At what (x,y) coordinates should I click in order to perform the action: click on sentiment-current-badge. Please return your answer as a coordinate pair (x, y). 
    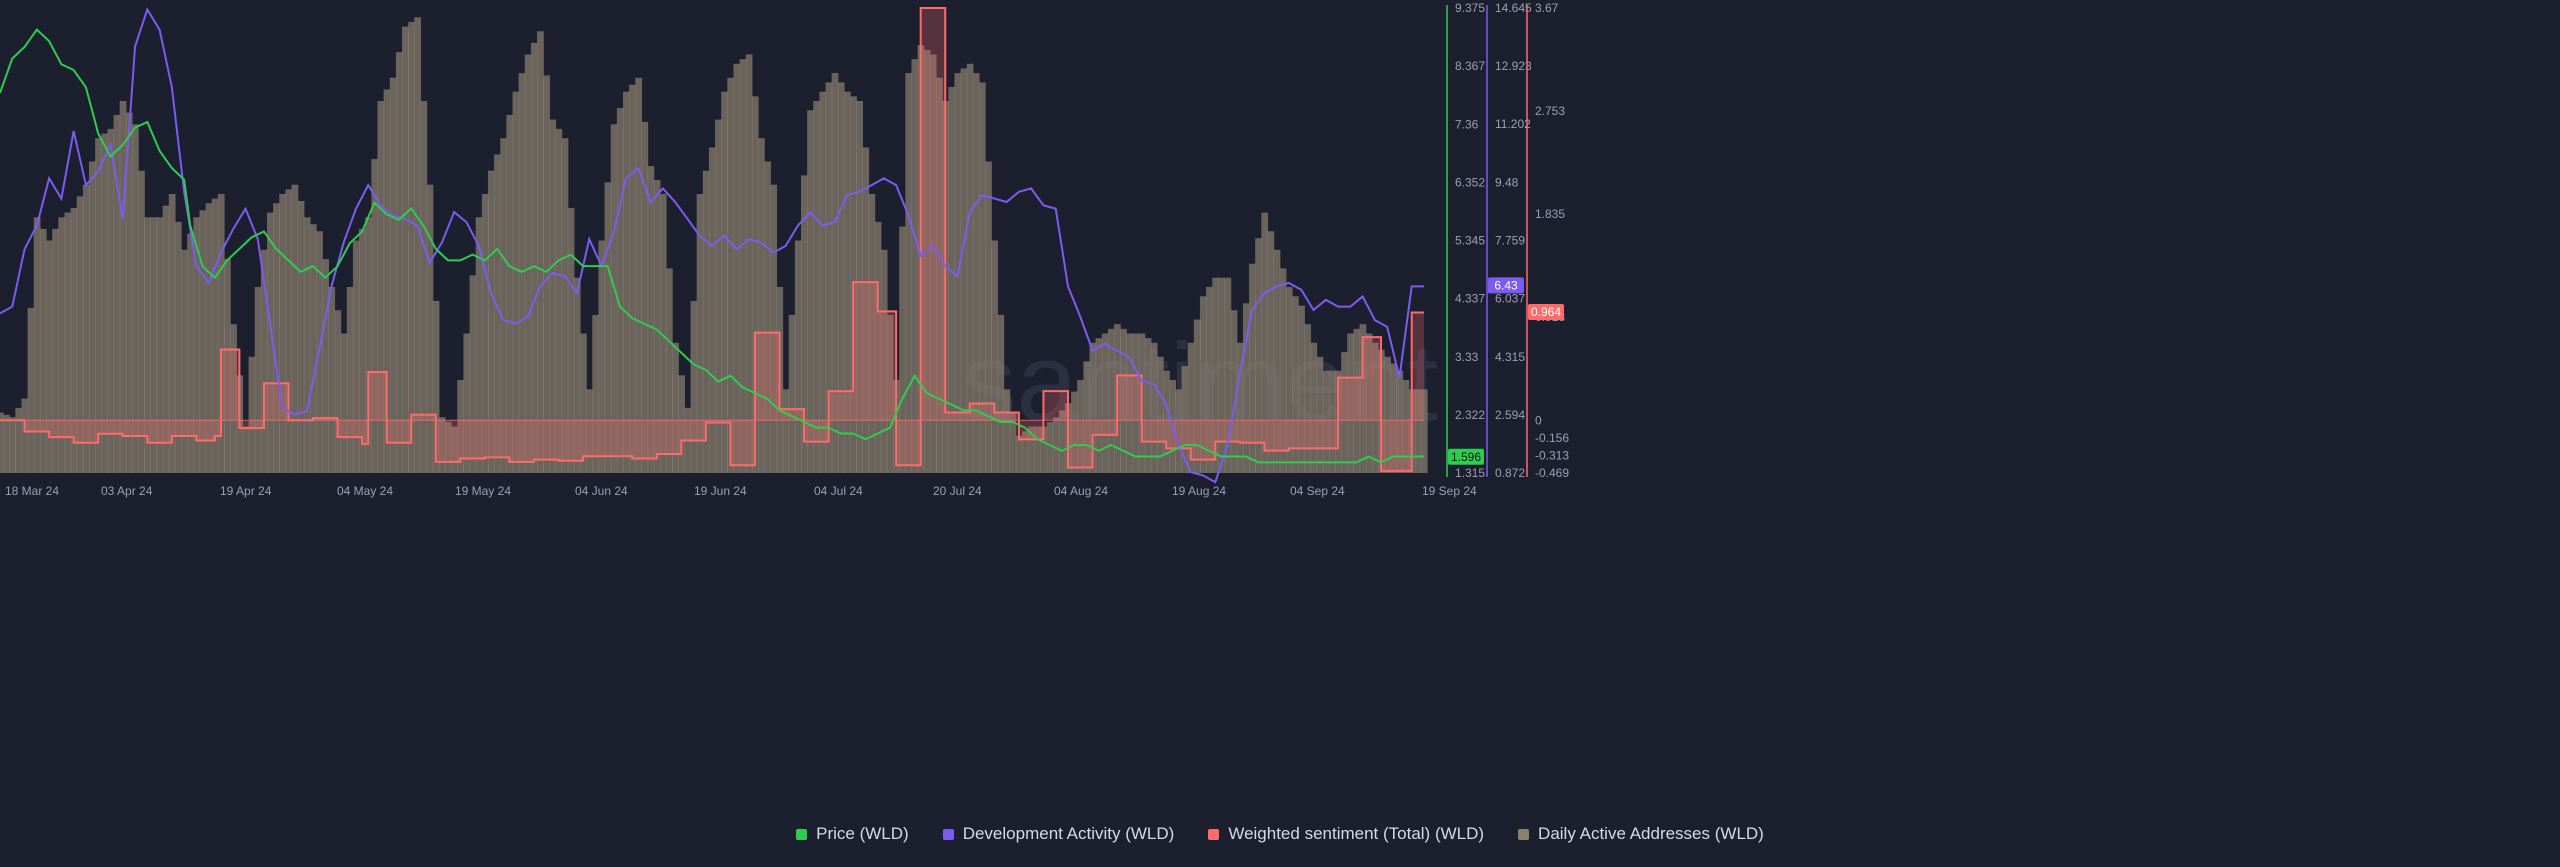
    Looking at the image, I should click on (1546, 312).